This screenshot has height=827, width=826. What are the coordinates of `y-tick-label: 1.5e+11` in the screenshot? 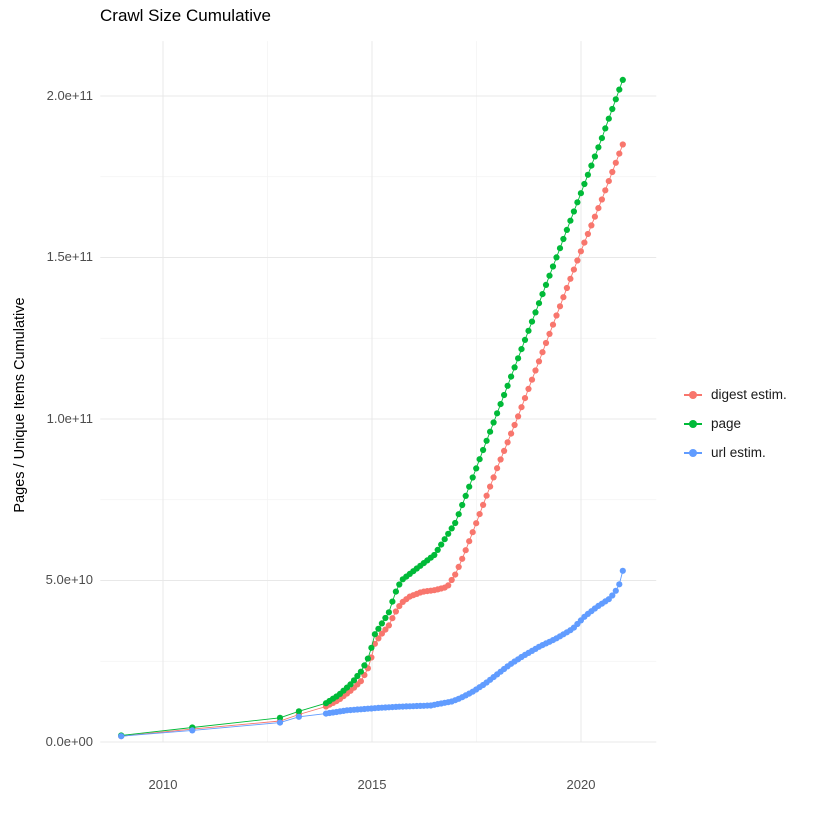 It's located at (69, 256).